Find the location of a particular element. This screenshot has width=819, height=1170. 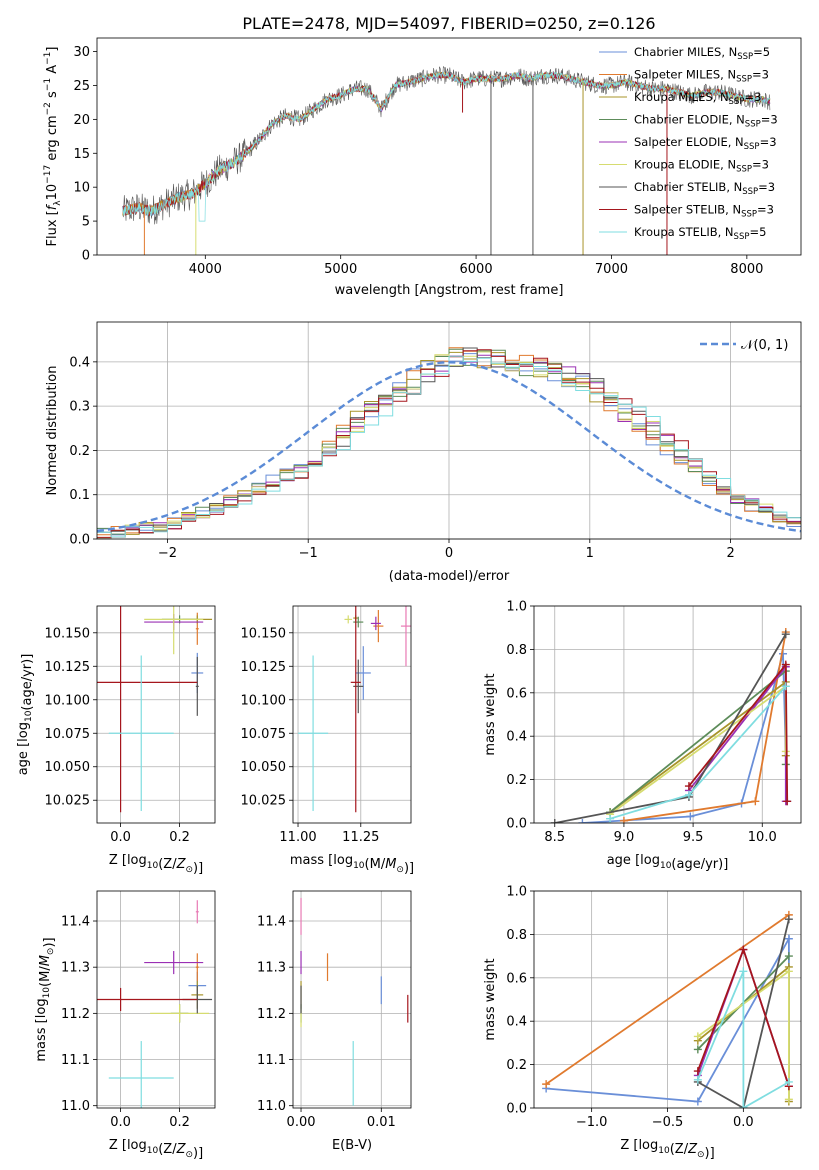

mass-vs-Z-ytick-label: 11.2 is located at coordinates (75, 1014).